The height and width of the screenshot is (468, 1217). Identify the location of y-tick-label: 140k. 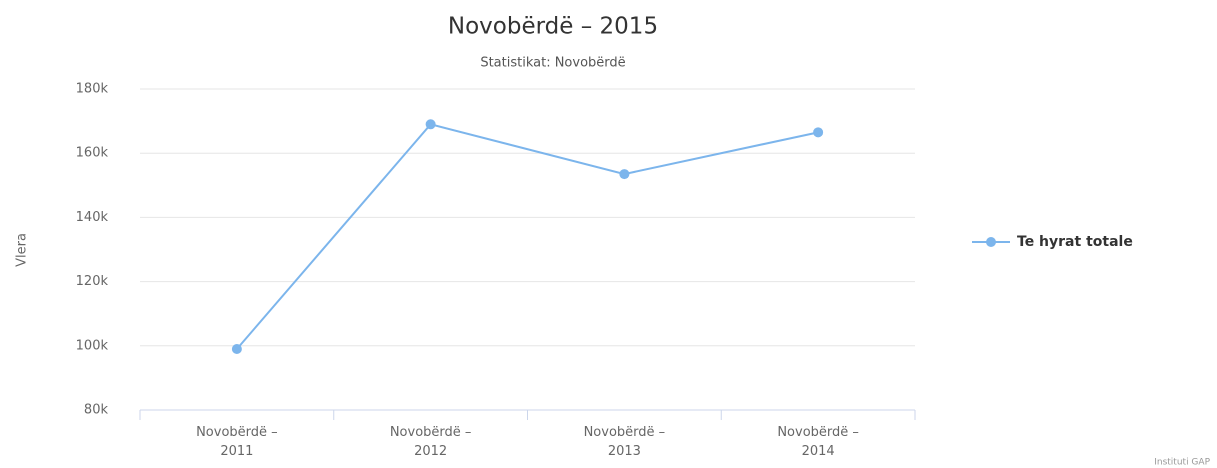
(92, 217).